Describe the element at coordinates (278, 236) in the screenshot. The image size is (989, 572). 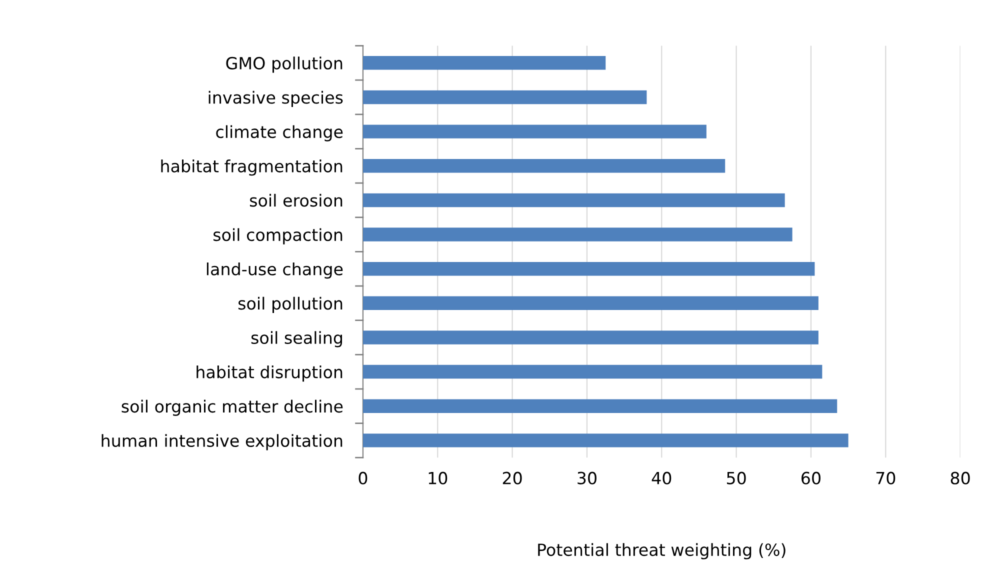
I see `y-tick-label: soil compaction` at that location.